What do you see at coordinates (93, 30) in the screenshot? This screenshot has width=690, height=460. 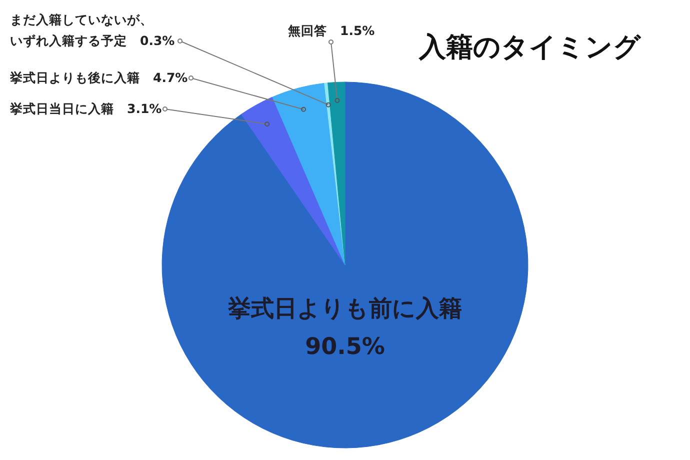 I see `slice-label: まだ入籍していないが、いずれ入籍する予定 0.3%` at bounding box center [93, 30].